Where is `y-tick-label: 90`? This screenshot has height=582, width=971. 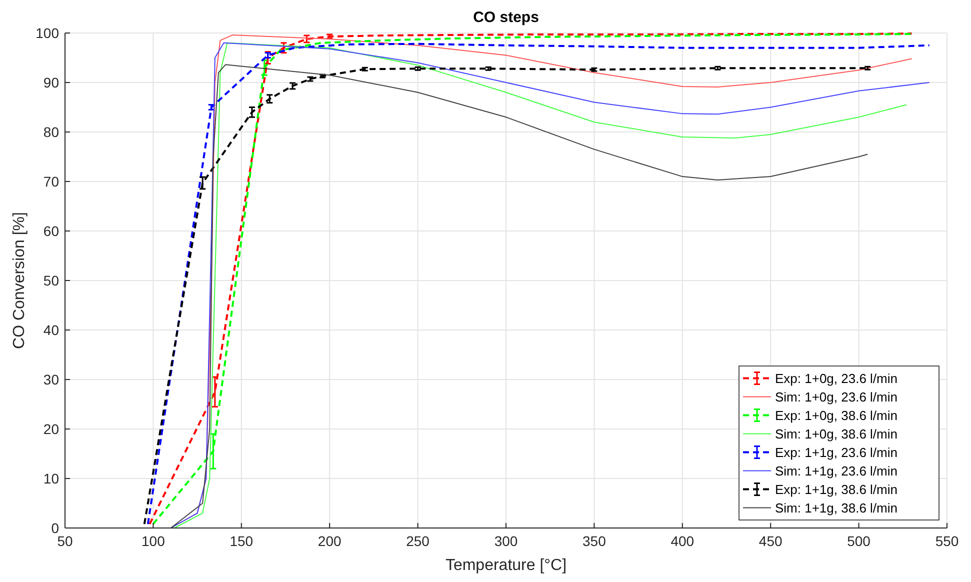 y-tick-label: 90 is located at coordinates (51, 82).